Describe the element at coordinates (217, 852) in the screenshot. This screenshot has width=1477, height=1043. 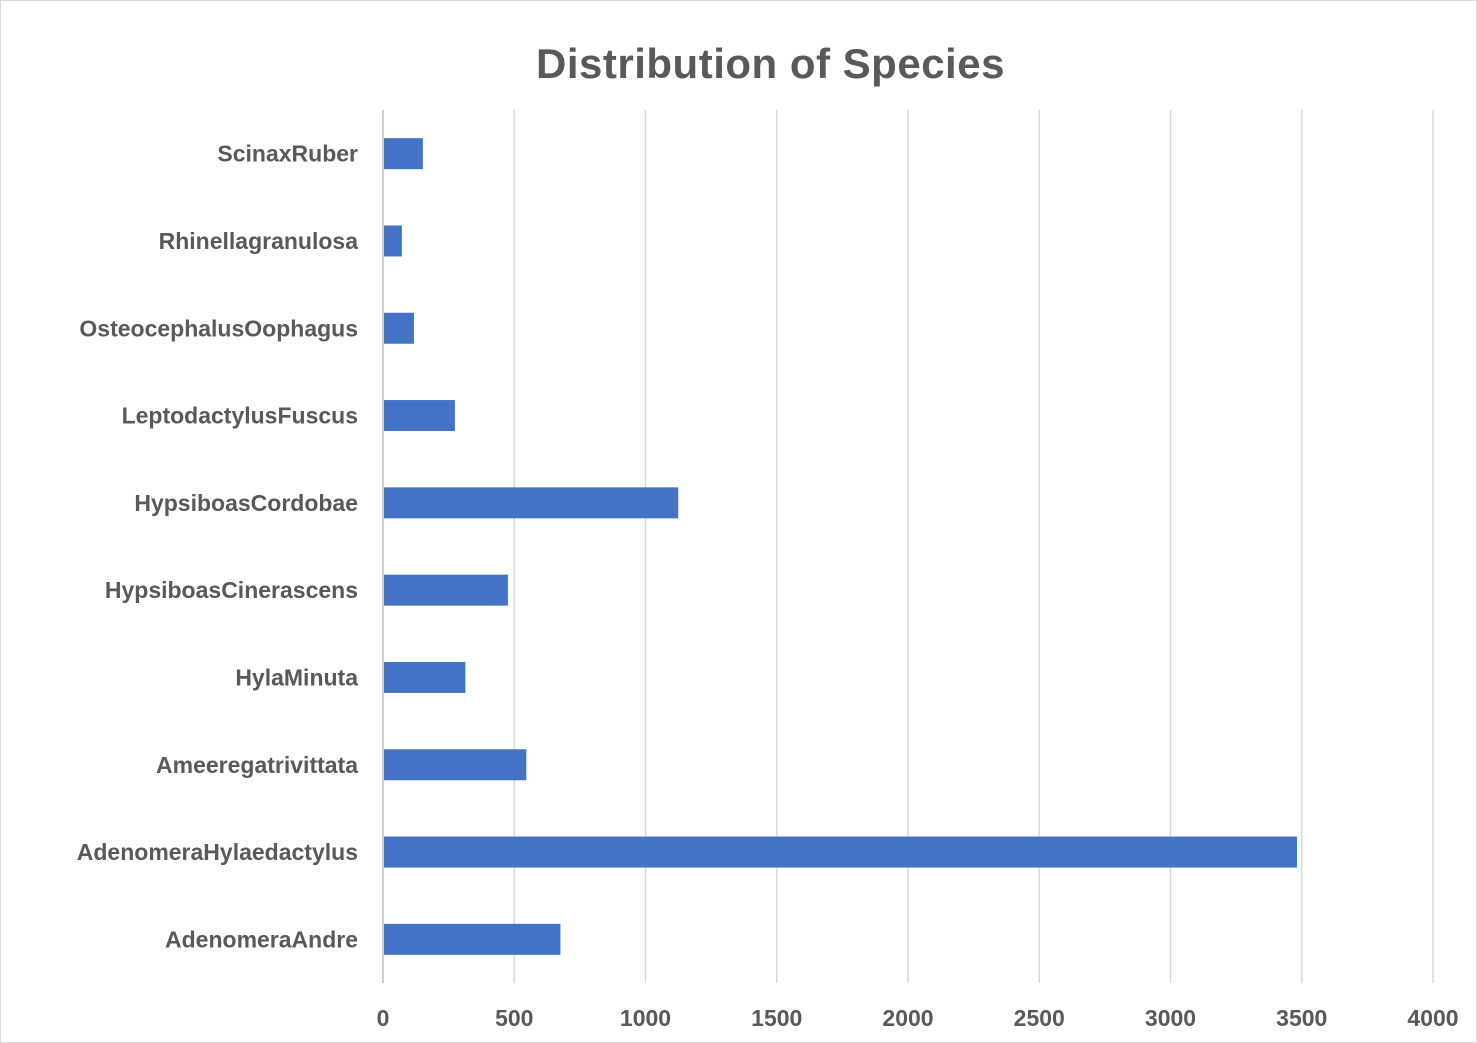
I see `category-label: AdenomeraHylaedactylus` at that location.